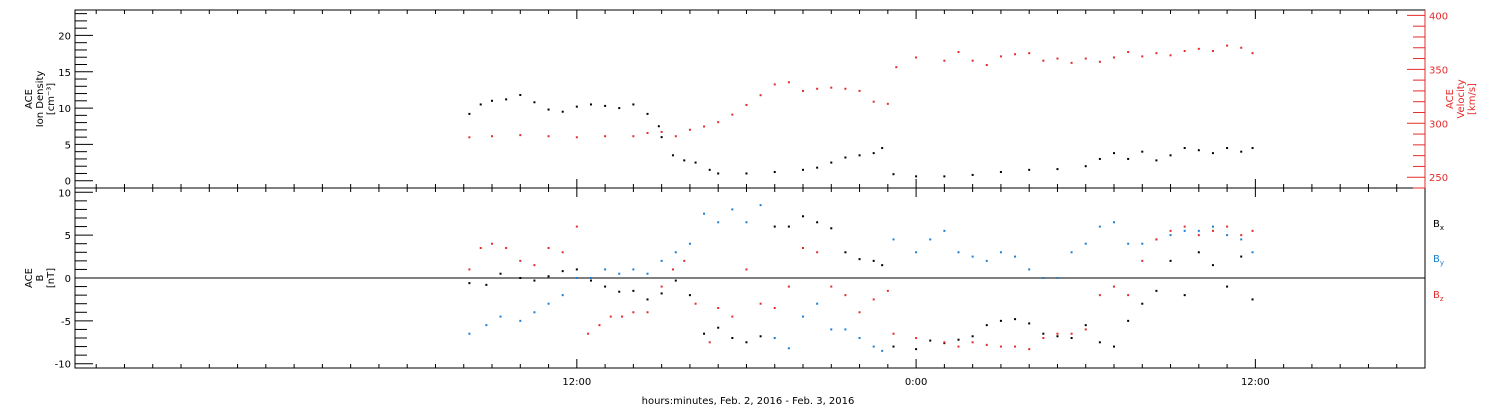 The image size is (1500, 414). Describe the element at coordinates (29, 99) in the screenshot. I see `top-left-ylabel-line1: ACE` at that location.